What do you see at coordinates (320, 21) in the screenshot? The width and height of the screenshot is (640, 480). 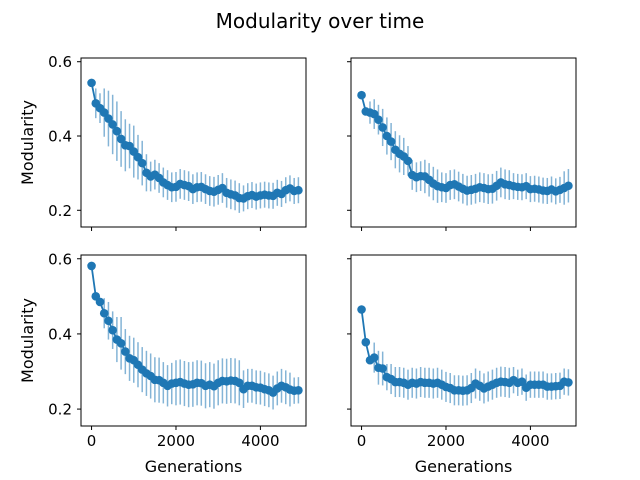 I see `figure-title: Modularity over time` at bounding box center [320, 21].